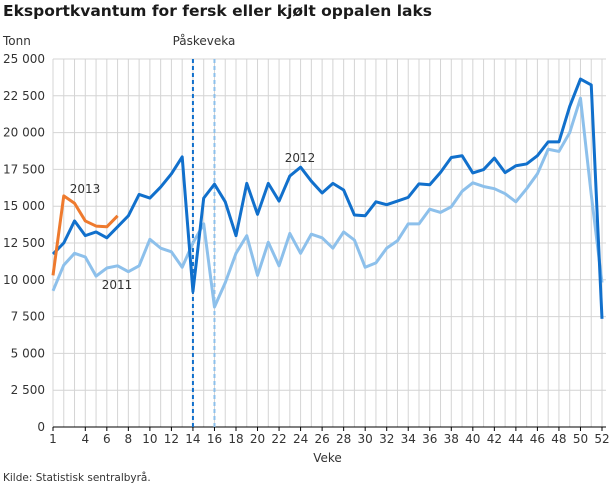  Describe the element at coordinates (408, 439) in the screenshot. I see `x-tick-label: 34` at that location.